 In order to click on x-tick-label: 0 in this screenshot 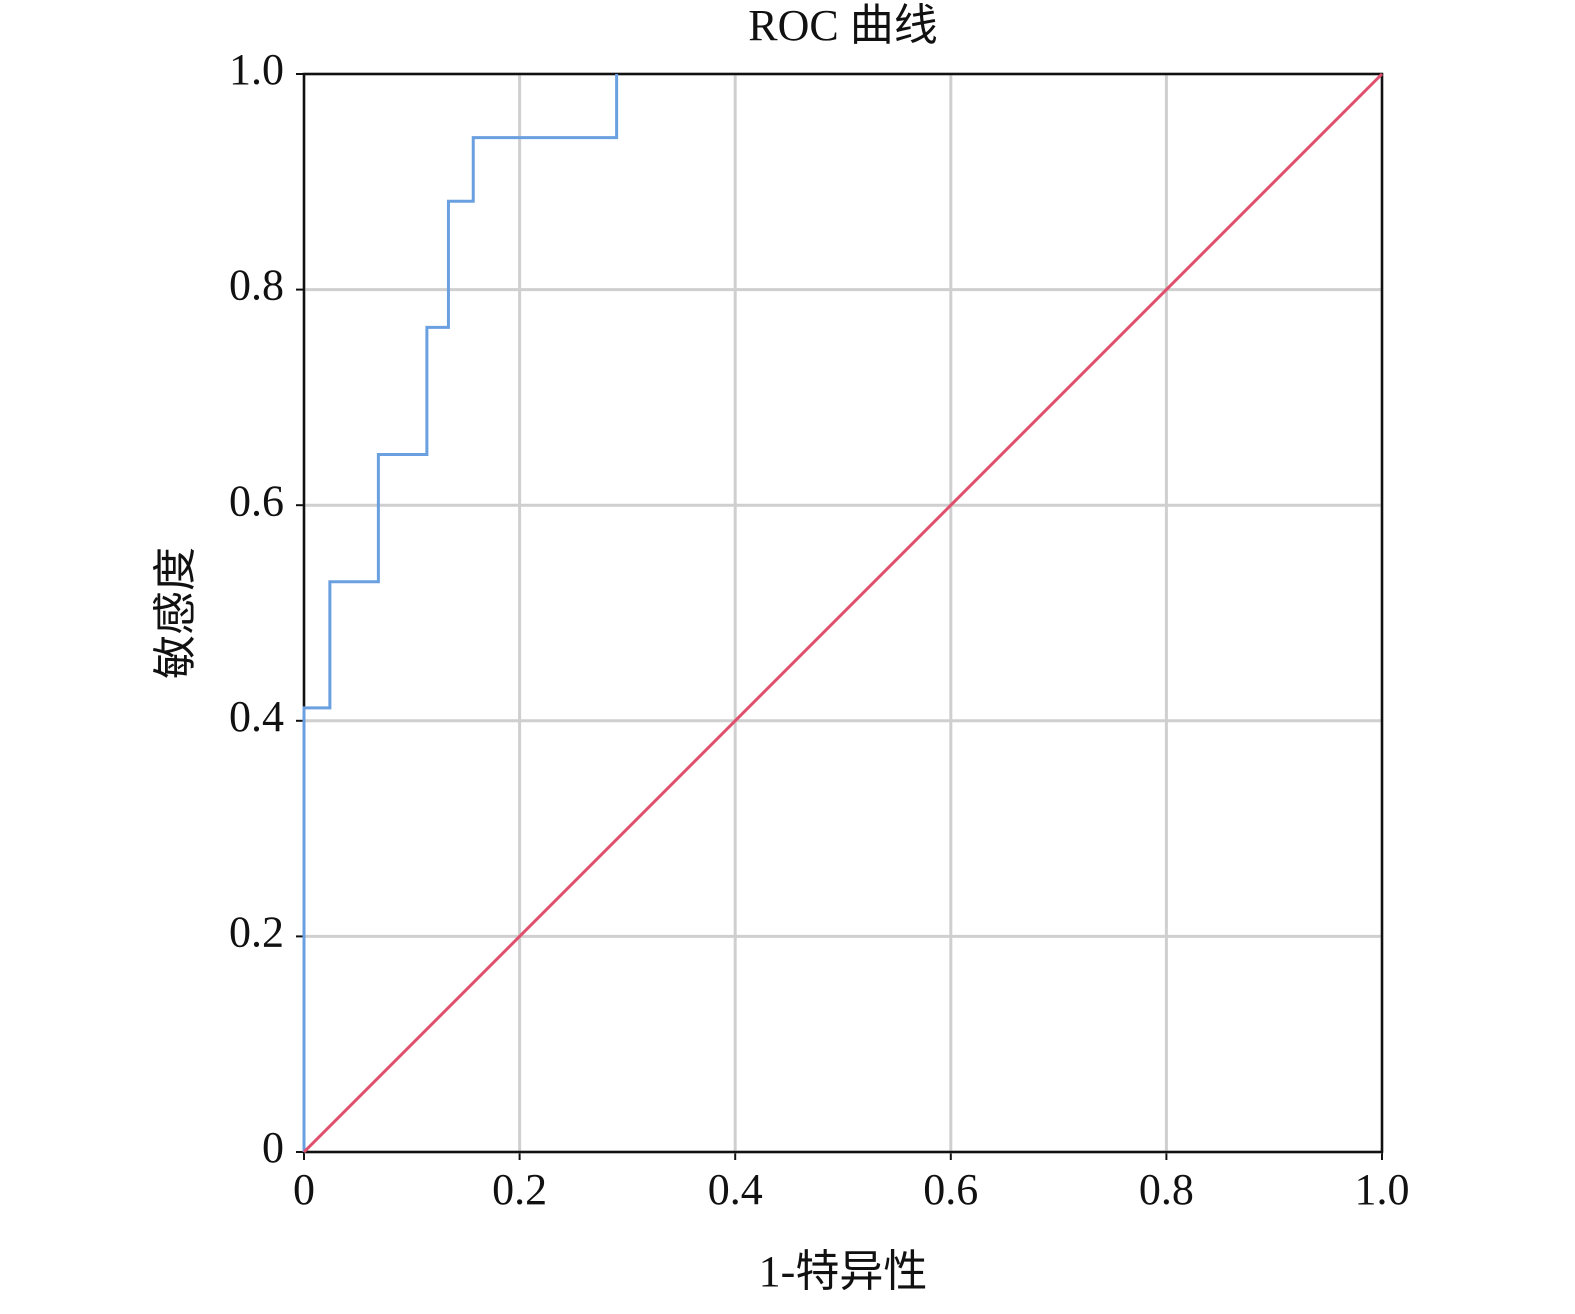, I will do `click(304, 1189)`.